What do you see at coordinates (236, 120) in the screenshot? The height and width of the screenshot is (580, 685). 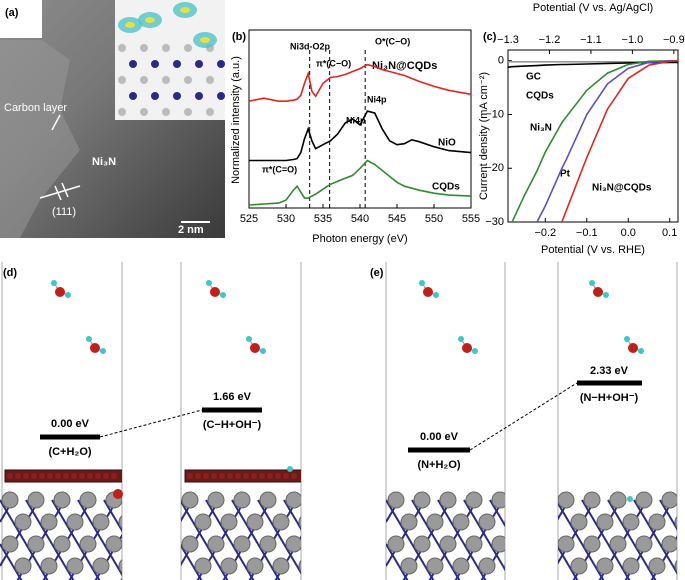 I see `y-axis-title: Normalized intensity (a.u.)` at bounding box center [236, 120].